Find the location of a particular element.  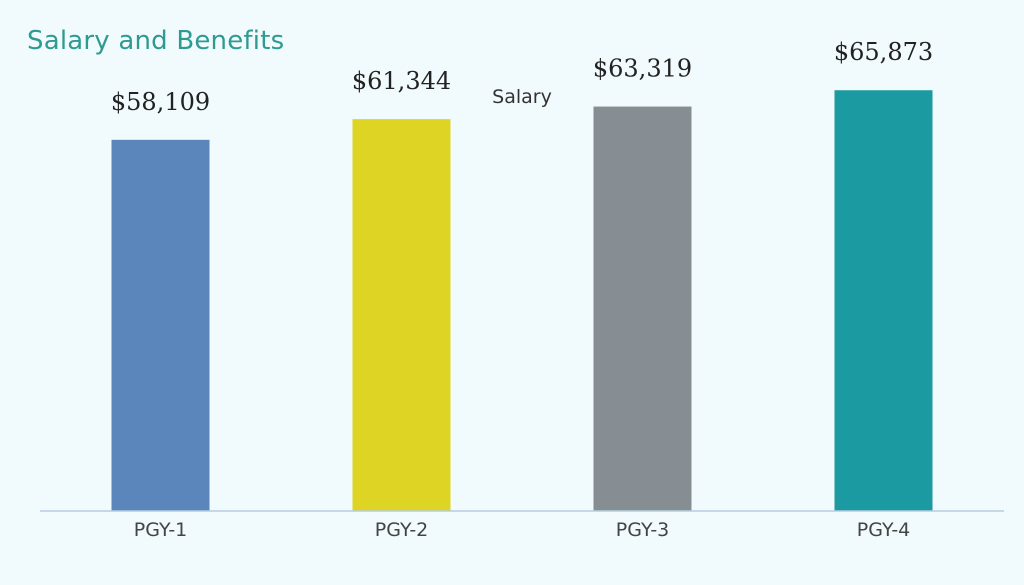

chart-title: Salary is located at coordinates (522, 97).